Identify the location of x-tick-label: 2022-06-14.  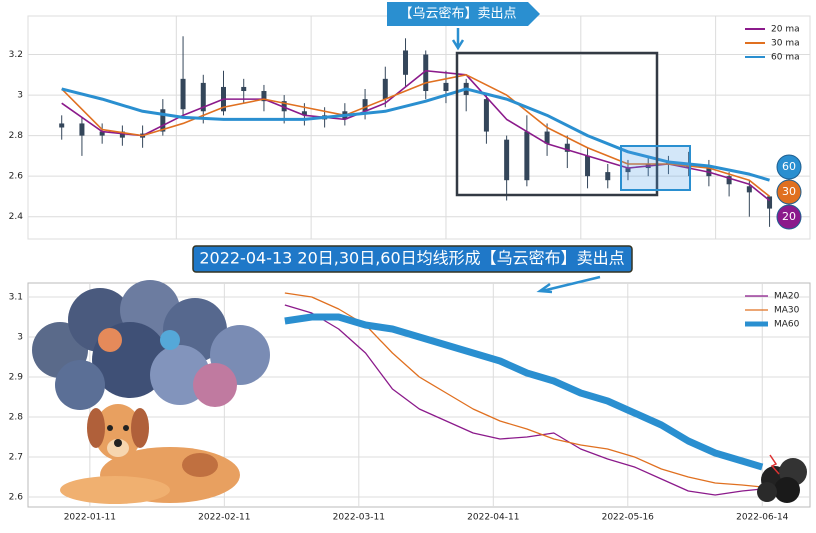
(762, 518).